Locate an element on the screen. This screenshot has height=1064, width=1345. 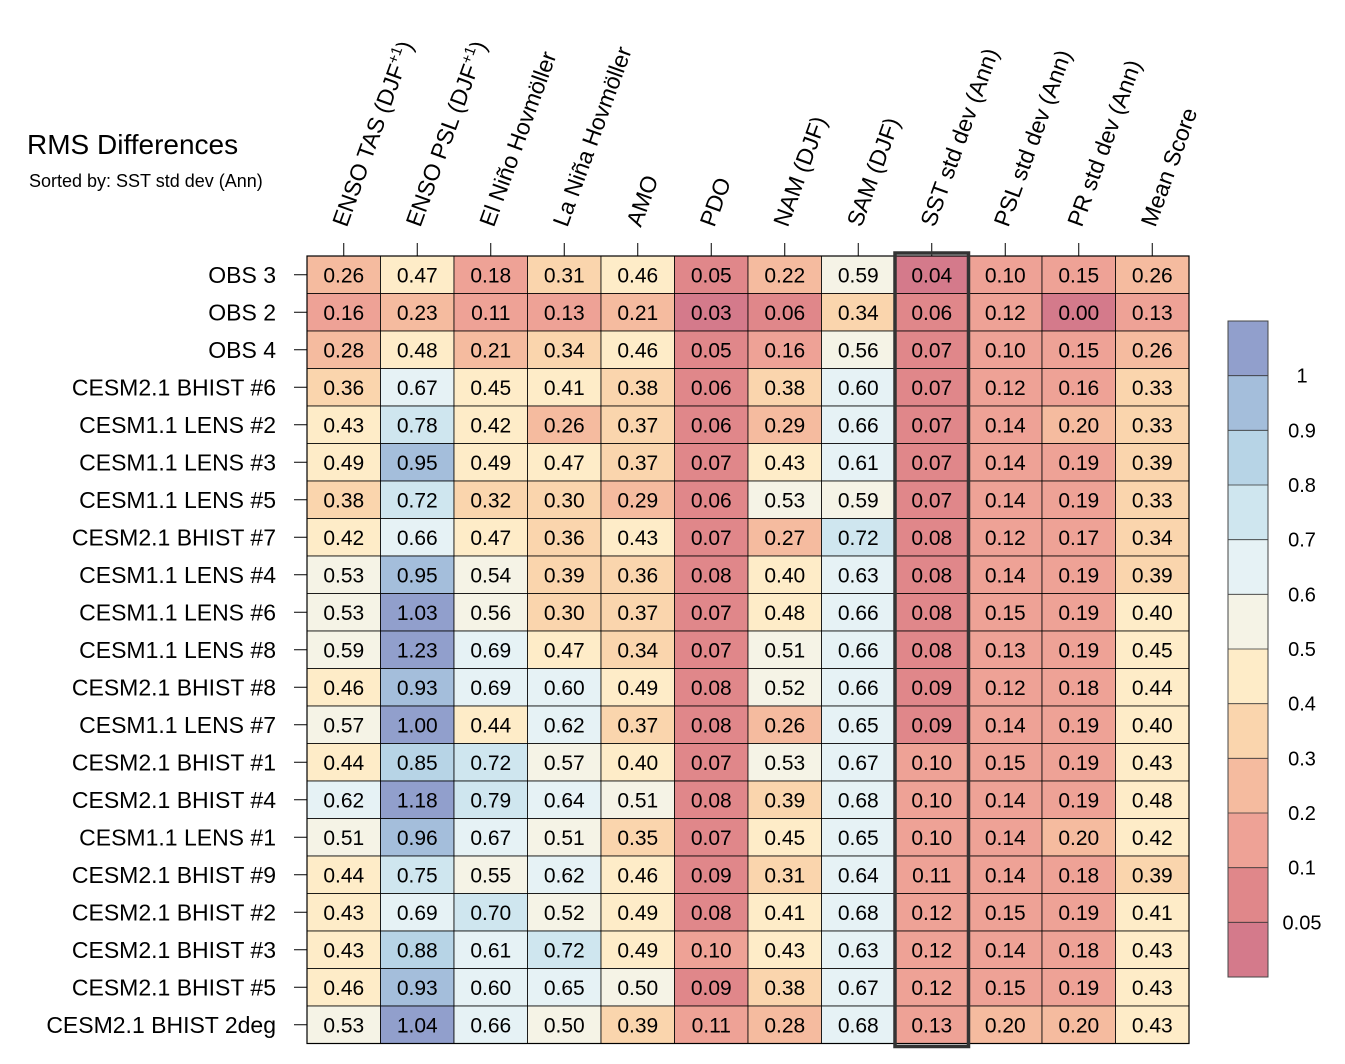
cell-value: 0.49 is located at coordinates (637, 950).